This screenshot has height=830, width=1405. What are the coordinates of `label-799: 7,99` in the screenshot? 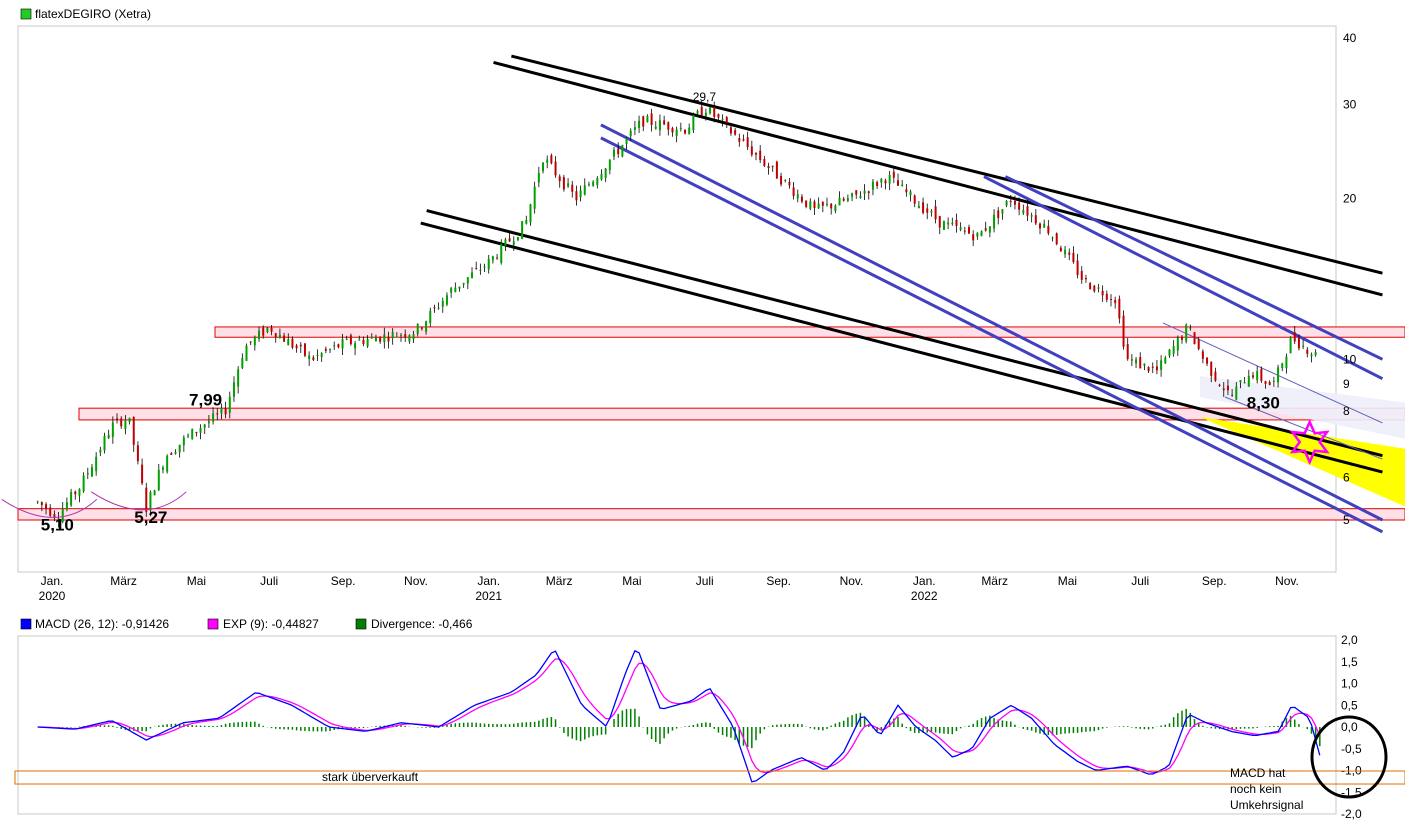 It's located at (205, 399).